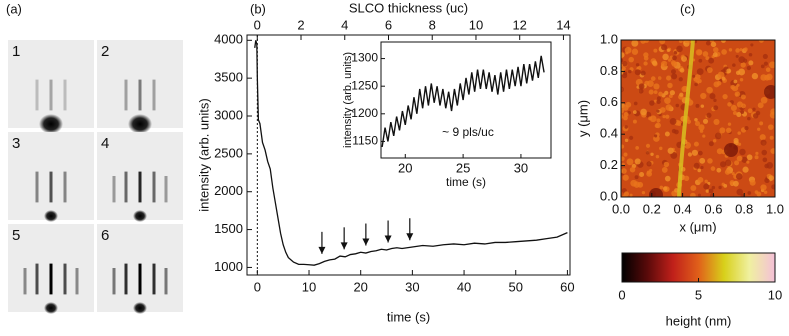  Describe the element at coordinates (744, 208) in the screenshot. I see `x-tick-label: 0.8` at that location.